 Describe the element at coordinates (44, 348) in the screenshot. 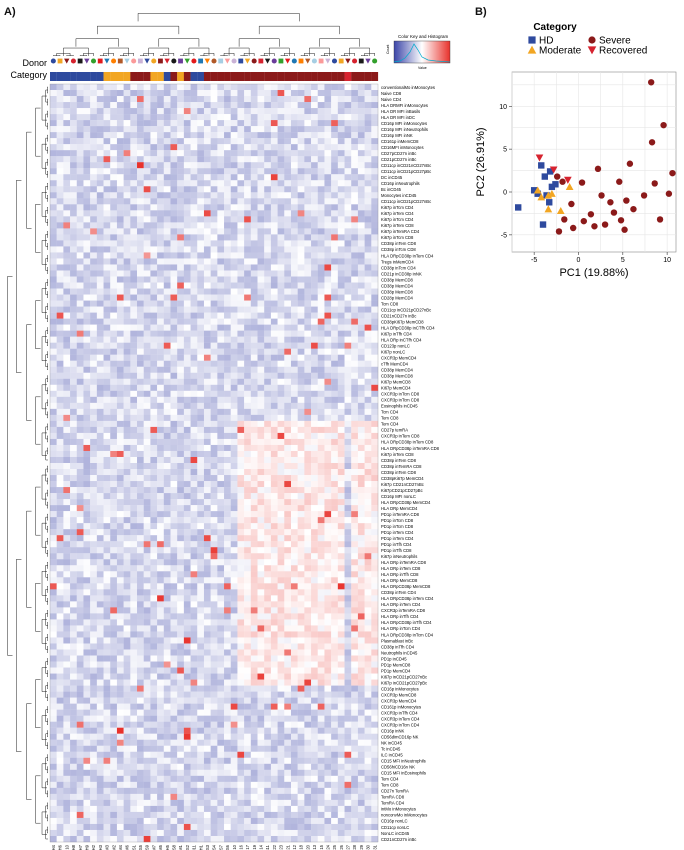

I see `dendrogram-branch` at that location.